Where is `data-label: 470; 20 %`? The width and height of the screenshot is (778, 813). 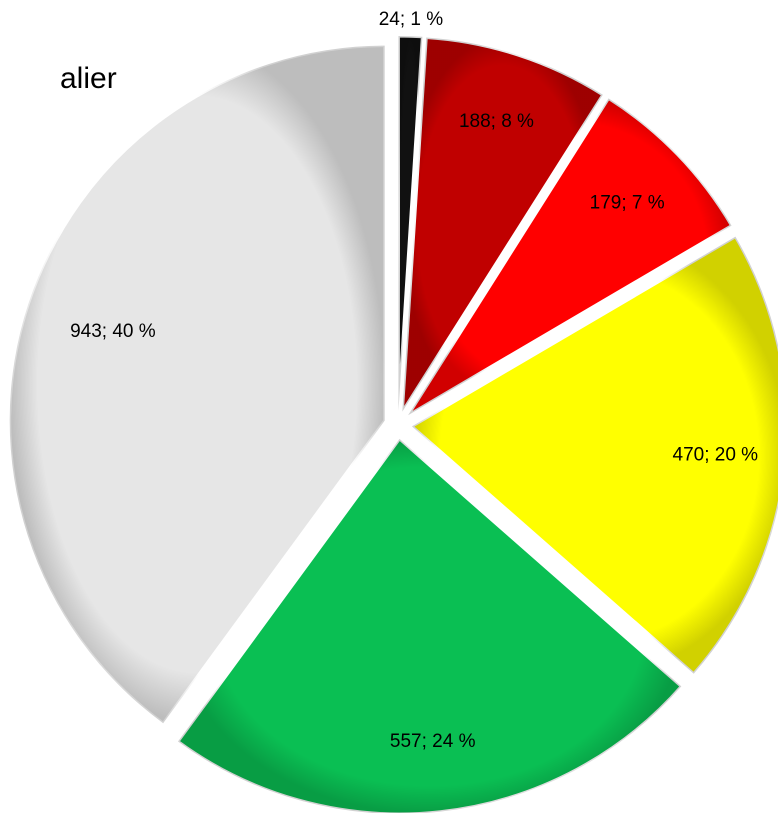
data-label: 470; 20 % is located at coordinates (716, 454).